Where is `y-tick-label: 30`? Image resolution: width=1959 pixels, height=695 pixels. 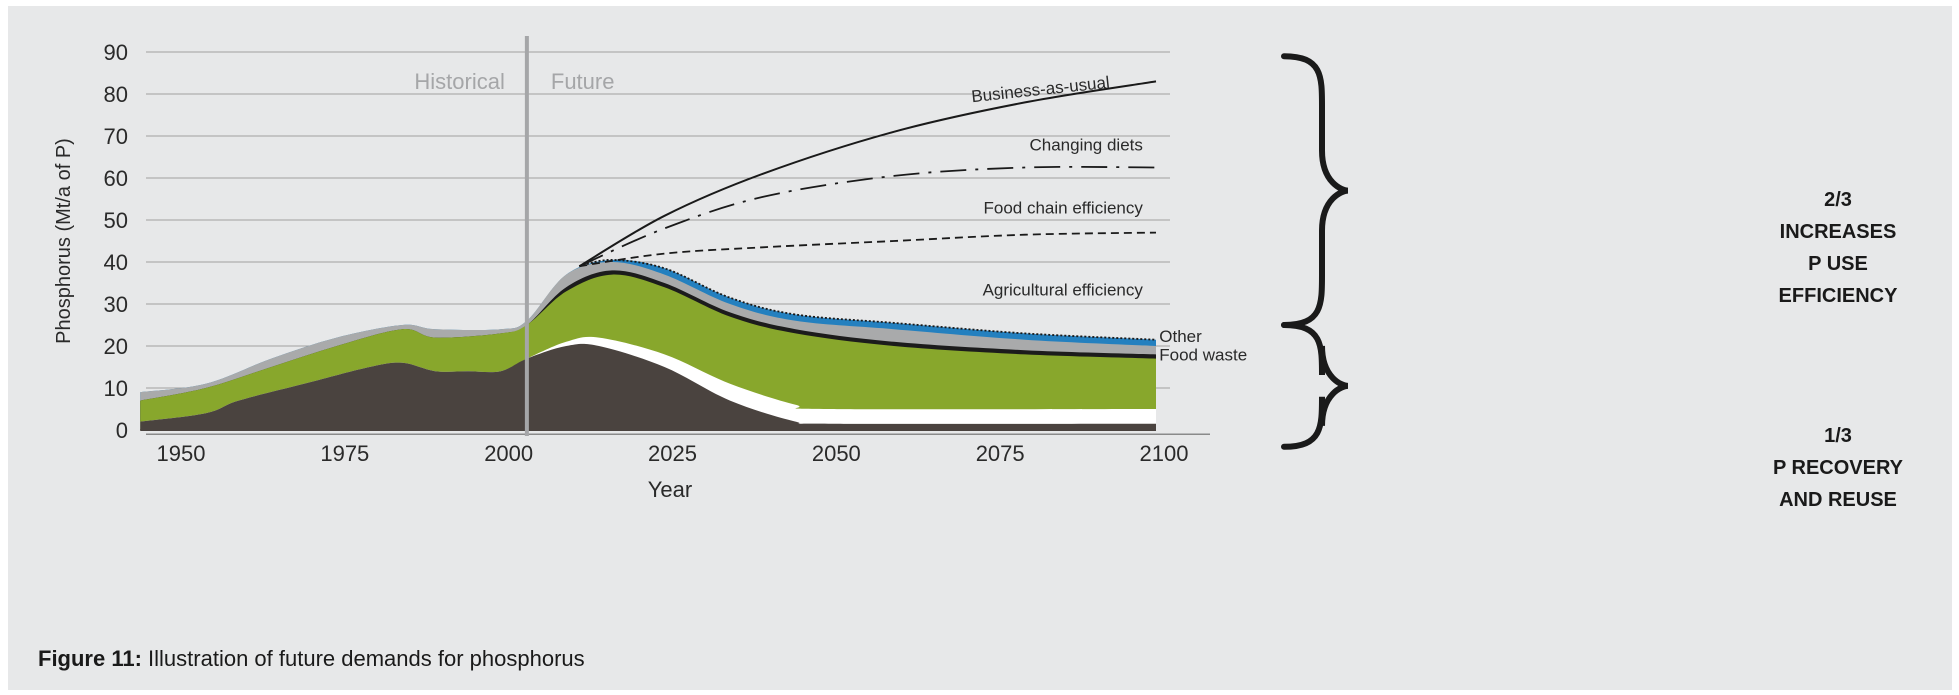
y-tick-label: 30 is located at coordinates (116, 304).